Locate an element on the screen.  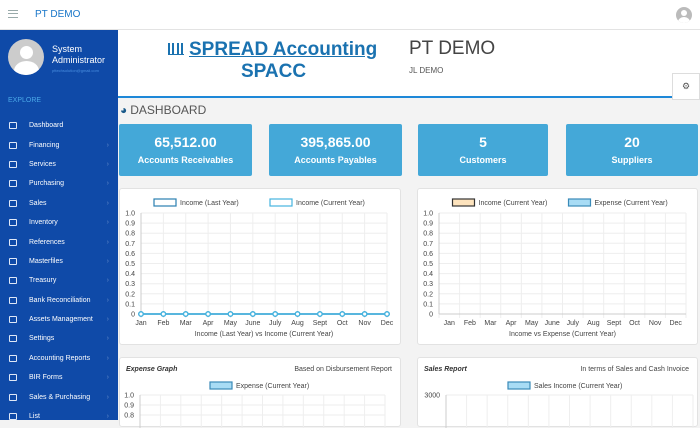
user-menu-icon is located at coordinates (684, 15).